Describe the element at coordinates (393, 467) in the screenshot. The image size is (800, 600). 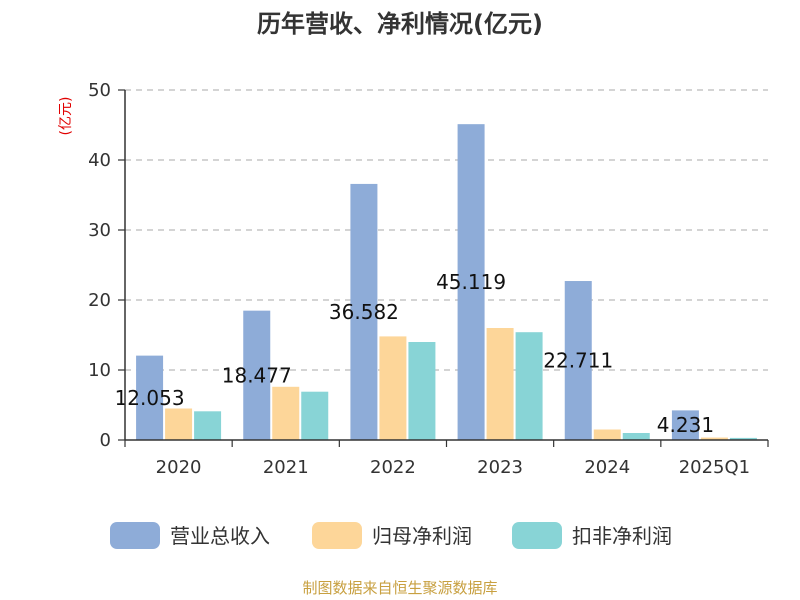
I see `x-tick-label: 2022` at that location.